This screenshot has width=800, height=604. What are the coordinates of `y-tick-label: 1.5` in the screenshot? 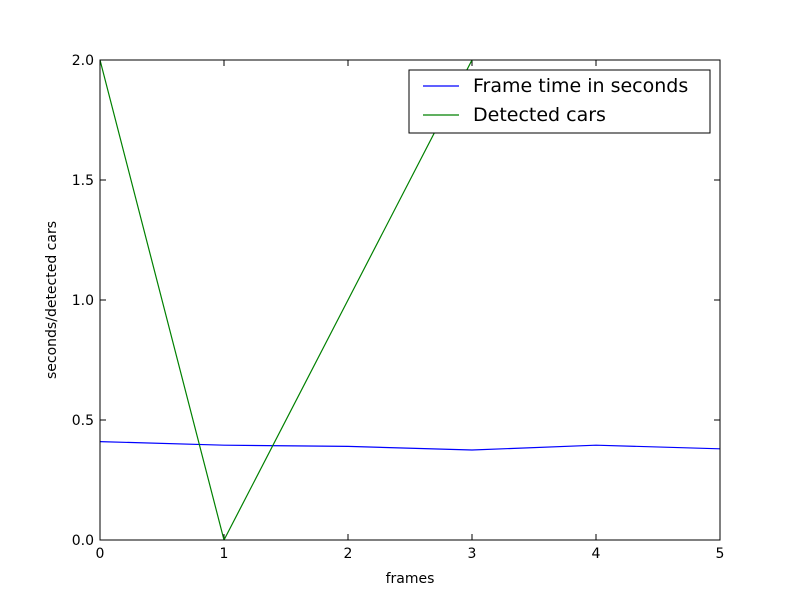 It's located at (83, 181).